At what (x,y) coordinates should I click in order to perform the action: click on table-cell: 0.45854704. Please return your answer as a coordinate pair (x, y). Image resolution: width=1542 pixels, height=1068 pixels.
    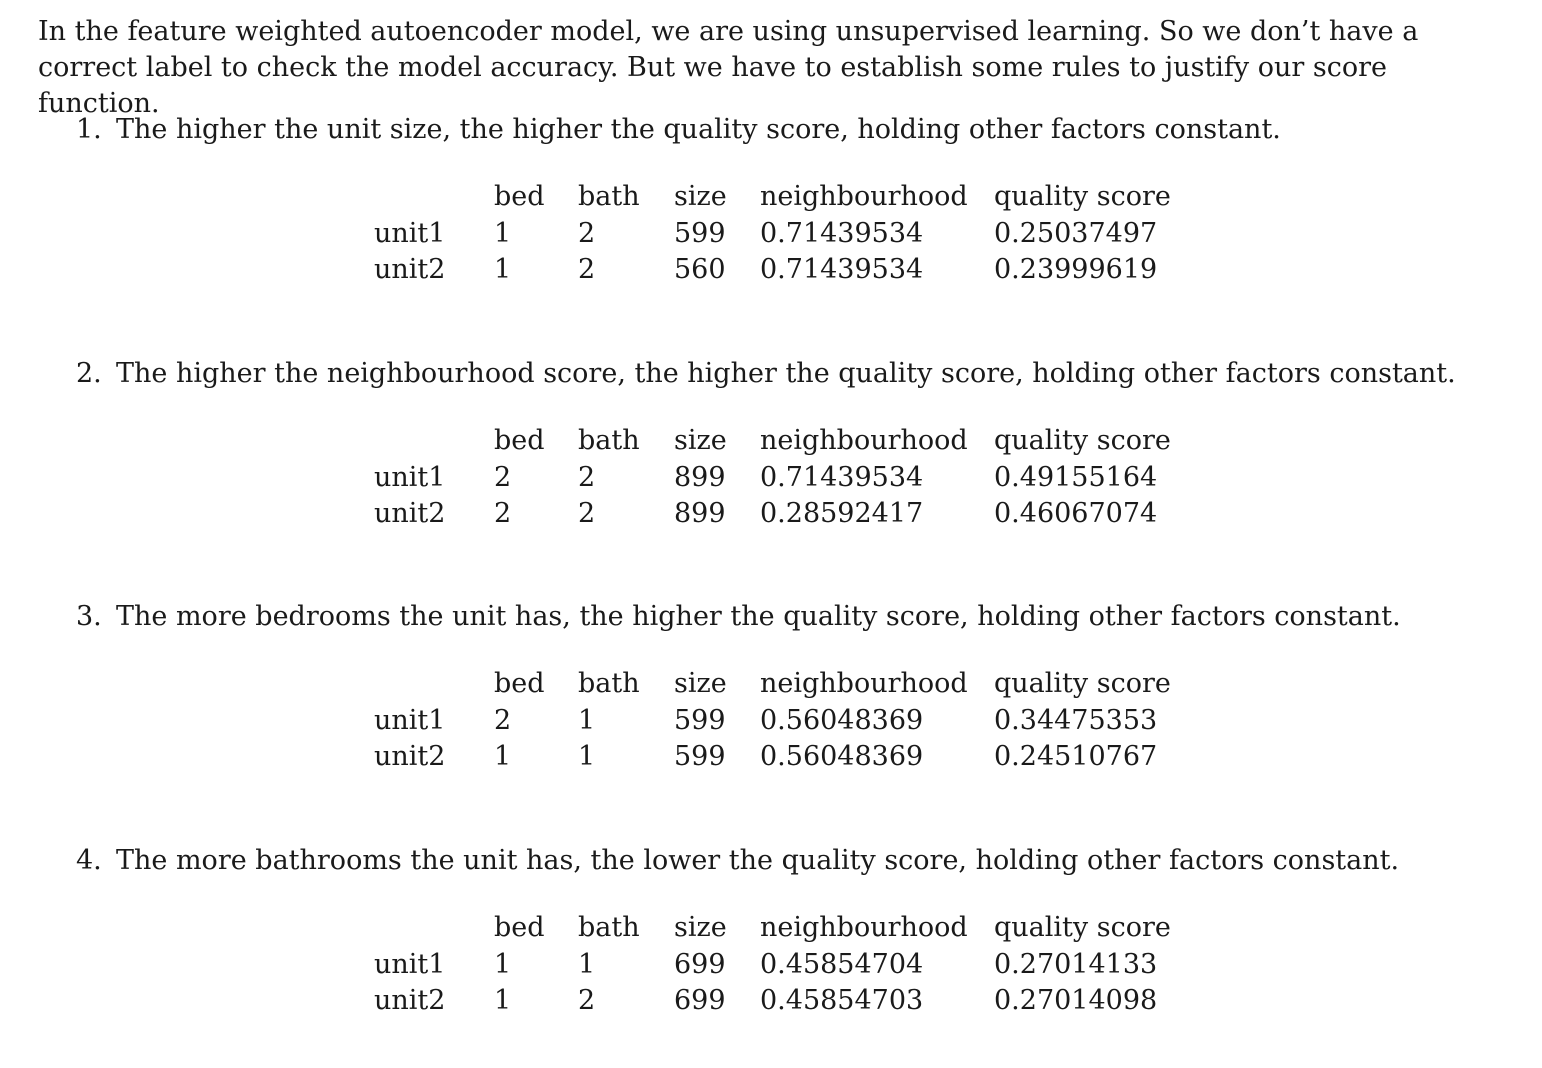
    Looking at the image, I should click on (842, 964).